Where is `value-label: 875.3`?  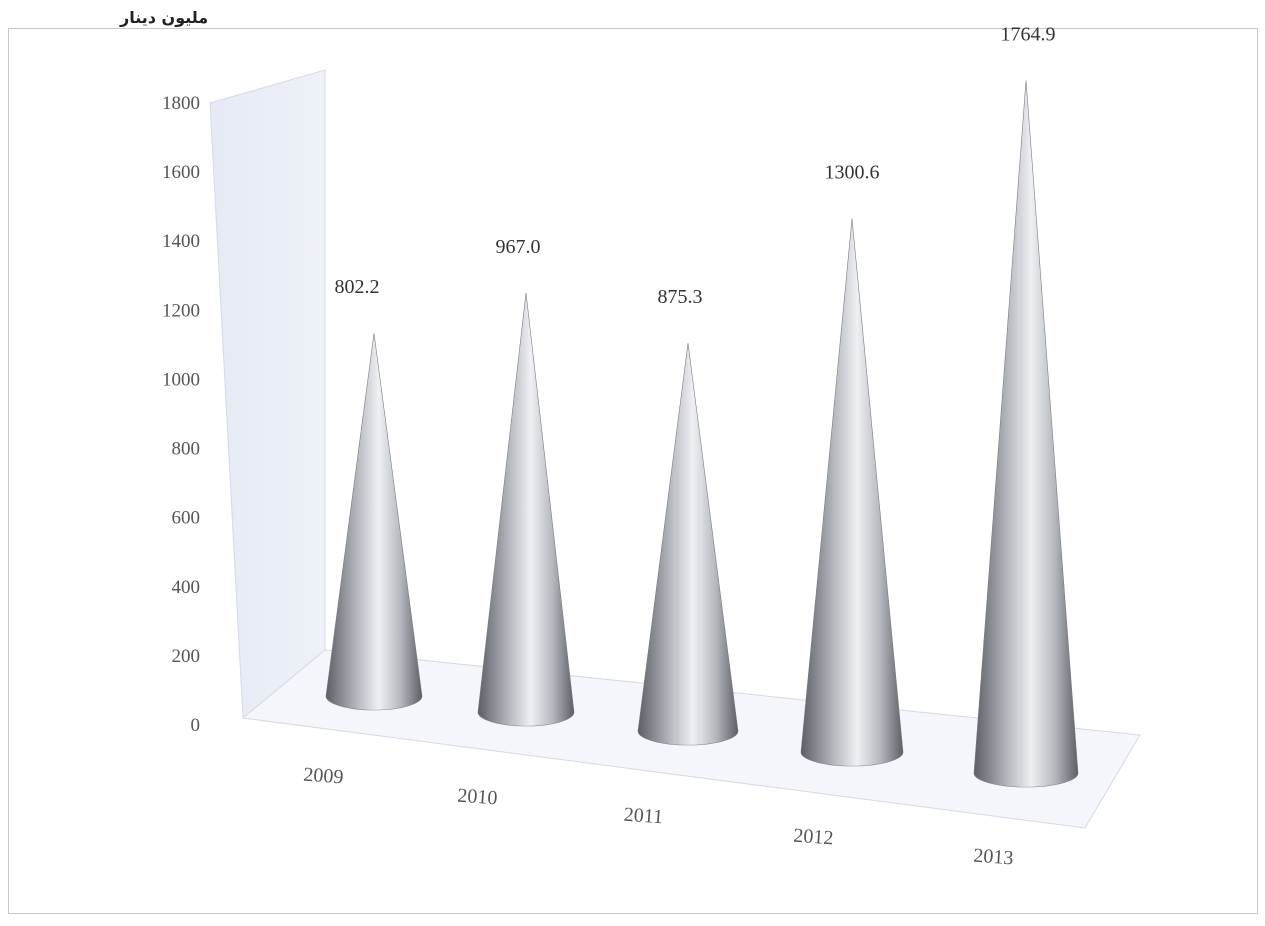 value-label: 875.3 is located at coordinates (680, 297).